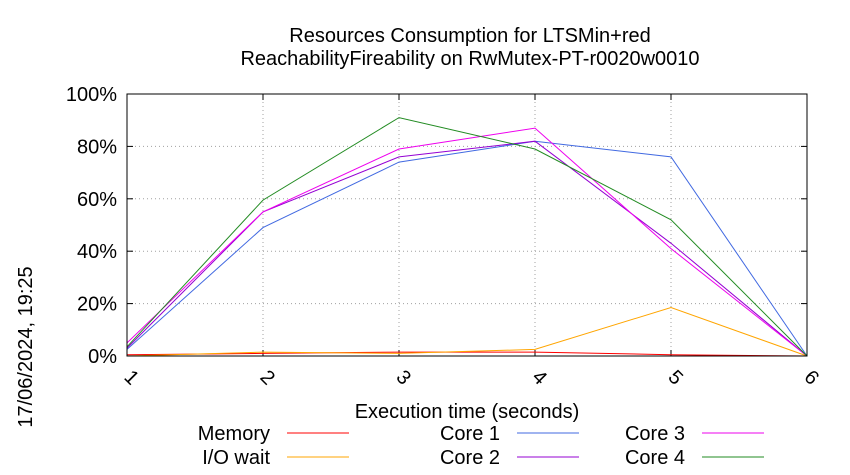  Describe the element at coordinates (467, 354) in the screenshot. I see `series-line-memory` at that location.